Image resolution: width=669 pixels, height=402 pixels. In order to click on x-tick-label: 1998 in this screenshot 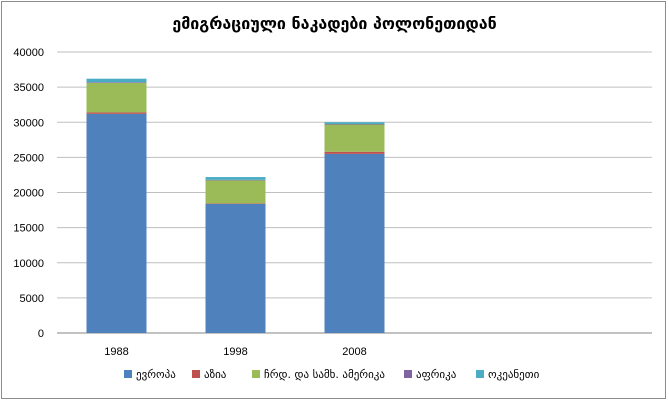, I will do `click(235, 352)`.